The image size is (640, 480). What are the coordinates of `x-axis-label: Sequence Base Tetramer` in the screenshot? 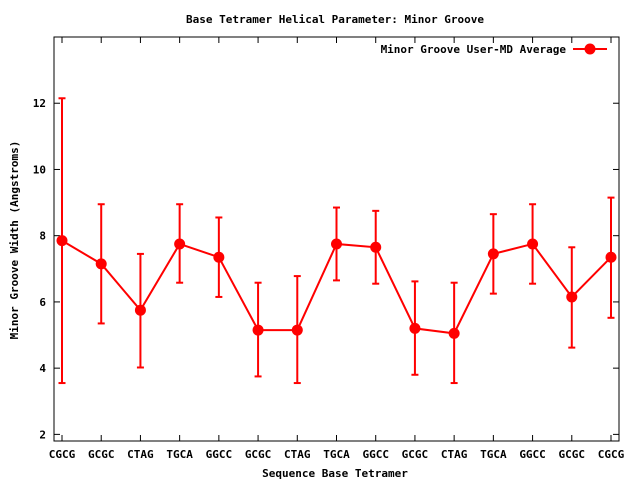 It's located at (335, 473).